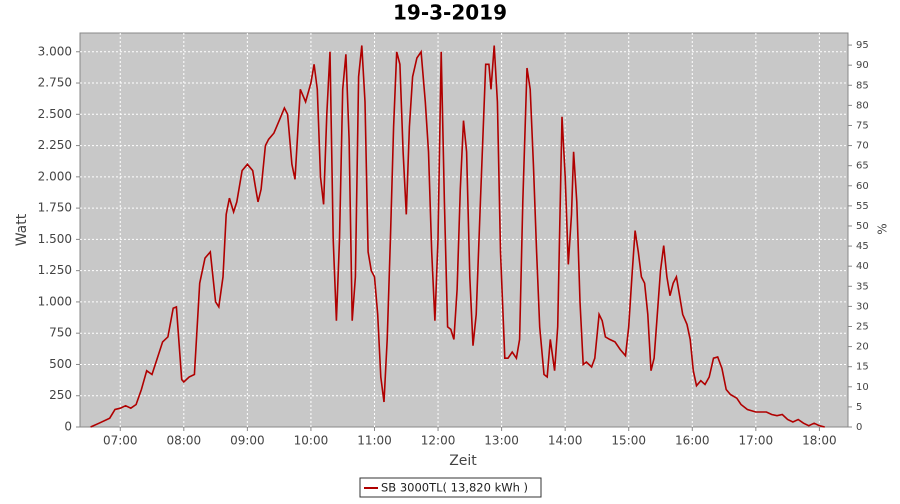 The height and width of the screenshot is (504, 900). I want to click on chart-title: 19-3-2019, so click(450, 13).